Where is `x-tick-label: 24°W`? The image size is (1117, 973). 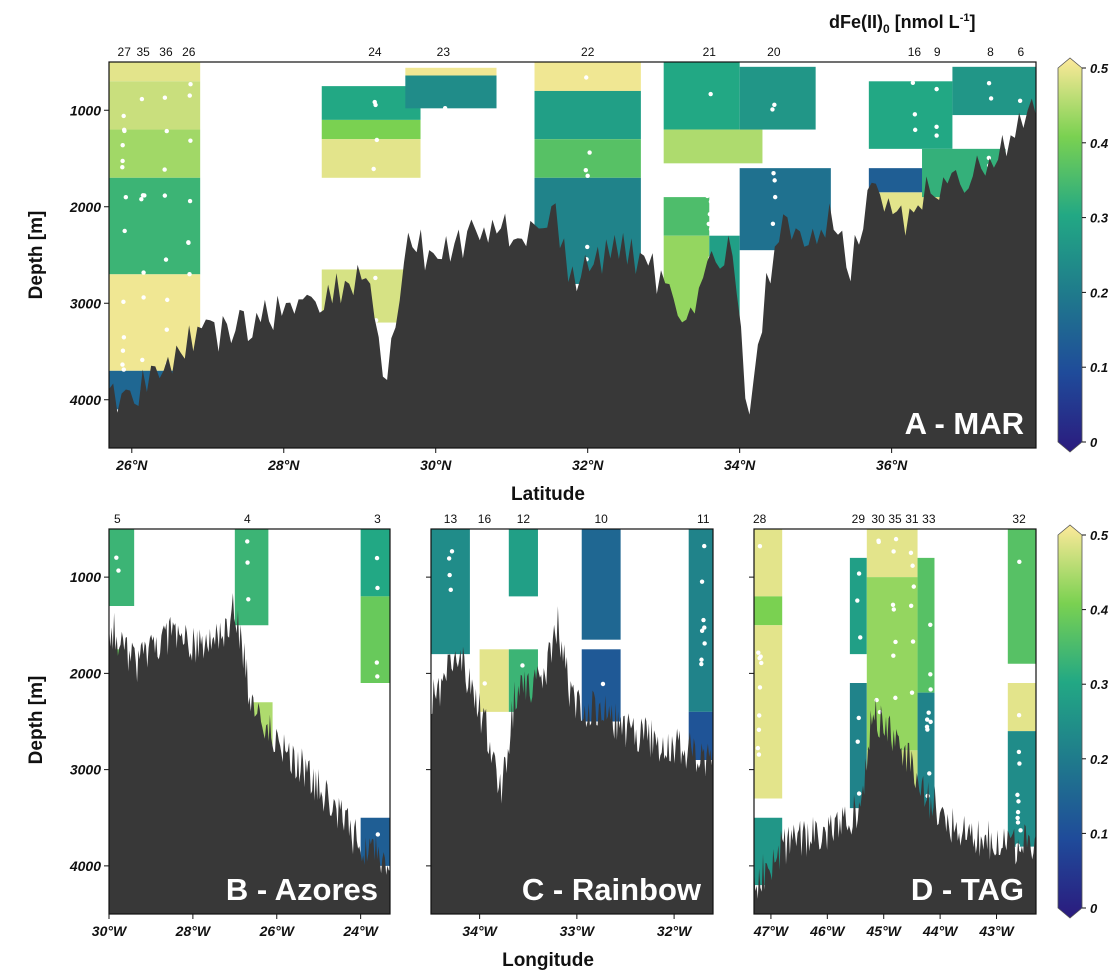
x-tick-label: 24°W is located at coordinates (360, 931).